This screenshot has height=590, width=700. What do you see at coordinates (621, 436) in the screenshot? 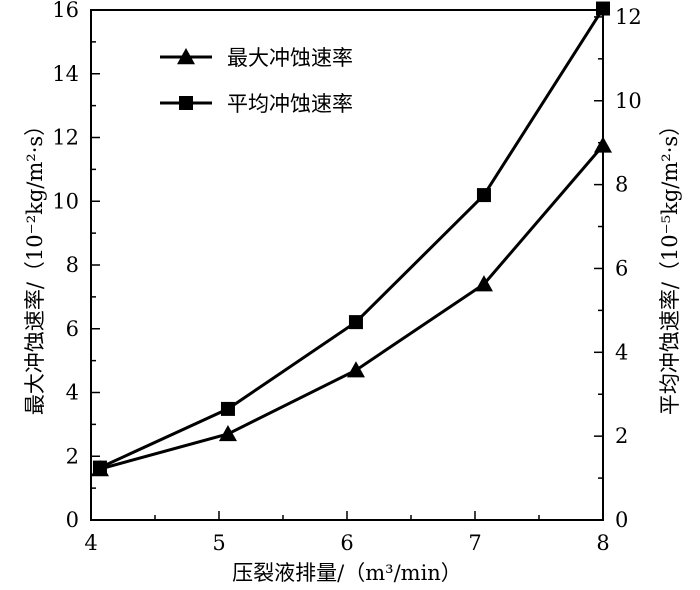
I see `y-right-tick-label: 2` at bounding box center [621, 436].